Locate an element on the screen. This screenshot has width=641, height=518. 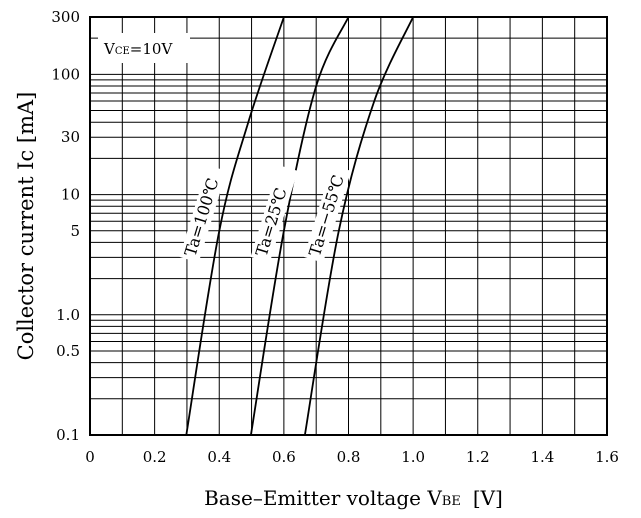
y-tick-label: 300 is located at coordinates (65, 17).